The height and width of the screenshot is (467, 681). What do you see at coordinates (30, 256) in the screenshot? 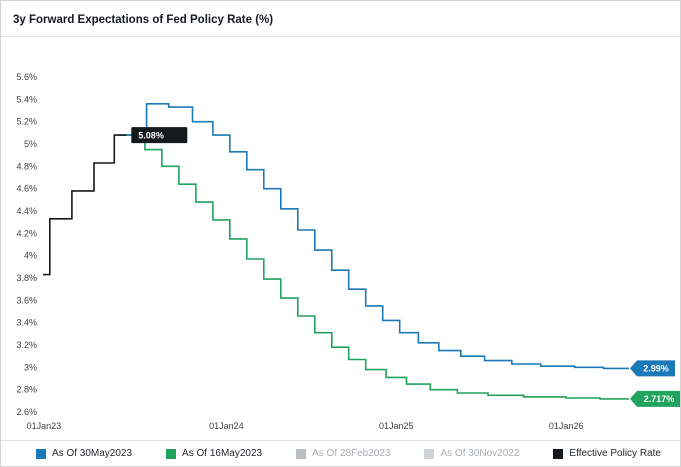
I see `y-tick-label: 4%` at bounding box center [30, 256].